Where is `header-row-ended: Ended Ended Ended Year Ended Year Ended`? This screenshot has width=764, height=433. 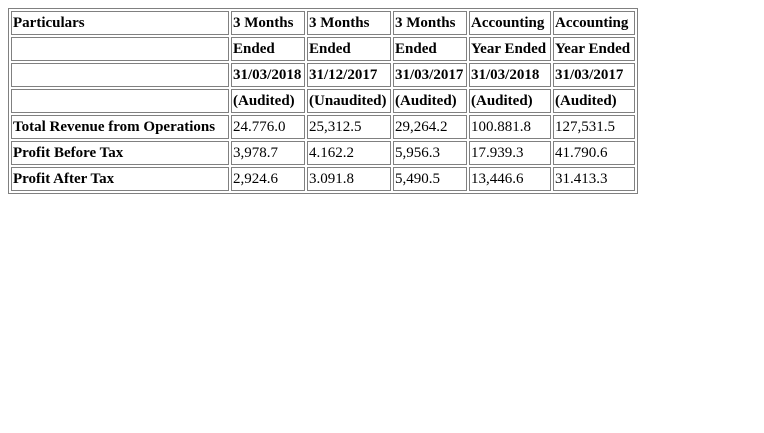
header-row-ended: Ended Ended Ended Year Ended Year Ended is located at coordinates (323, 49).